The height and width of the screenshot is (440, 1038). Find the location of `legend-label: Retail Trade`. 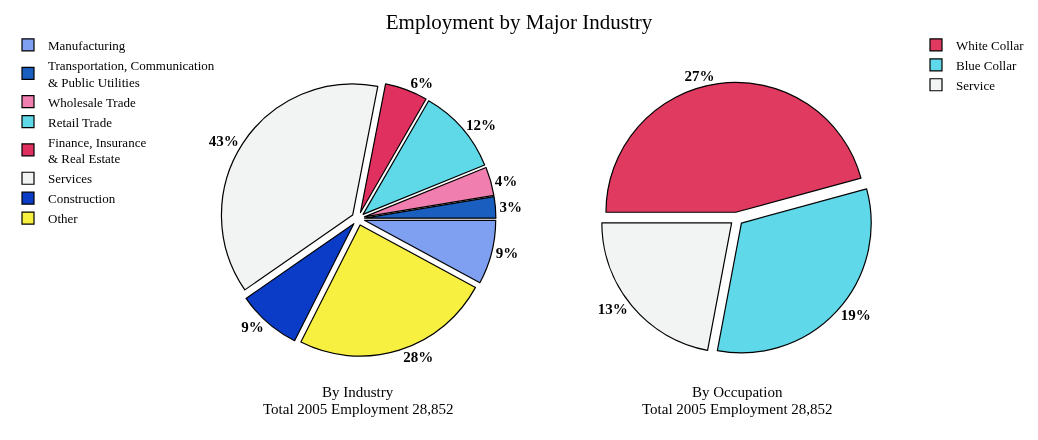

legend-label: Retail Trade is located at coordinates (80, 122).